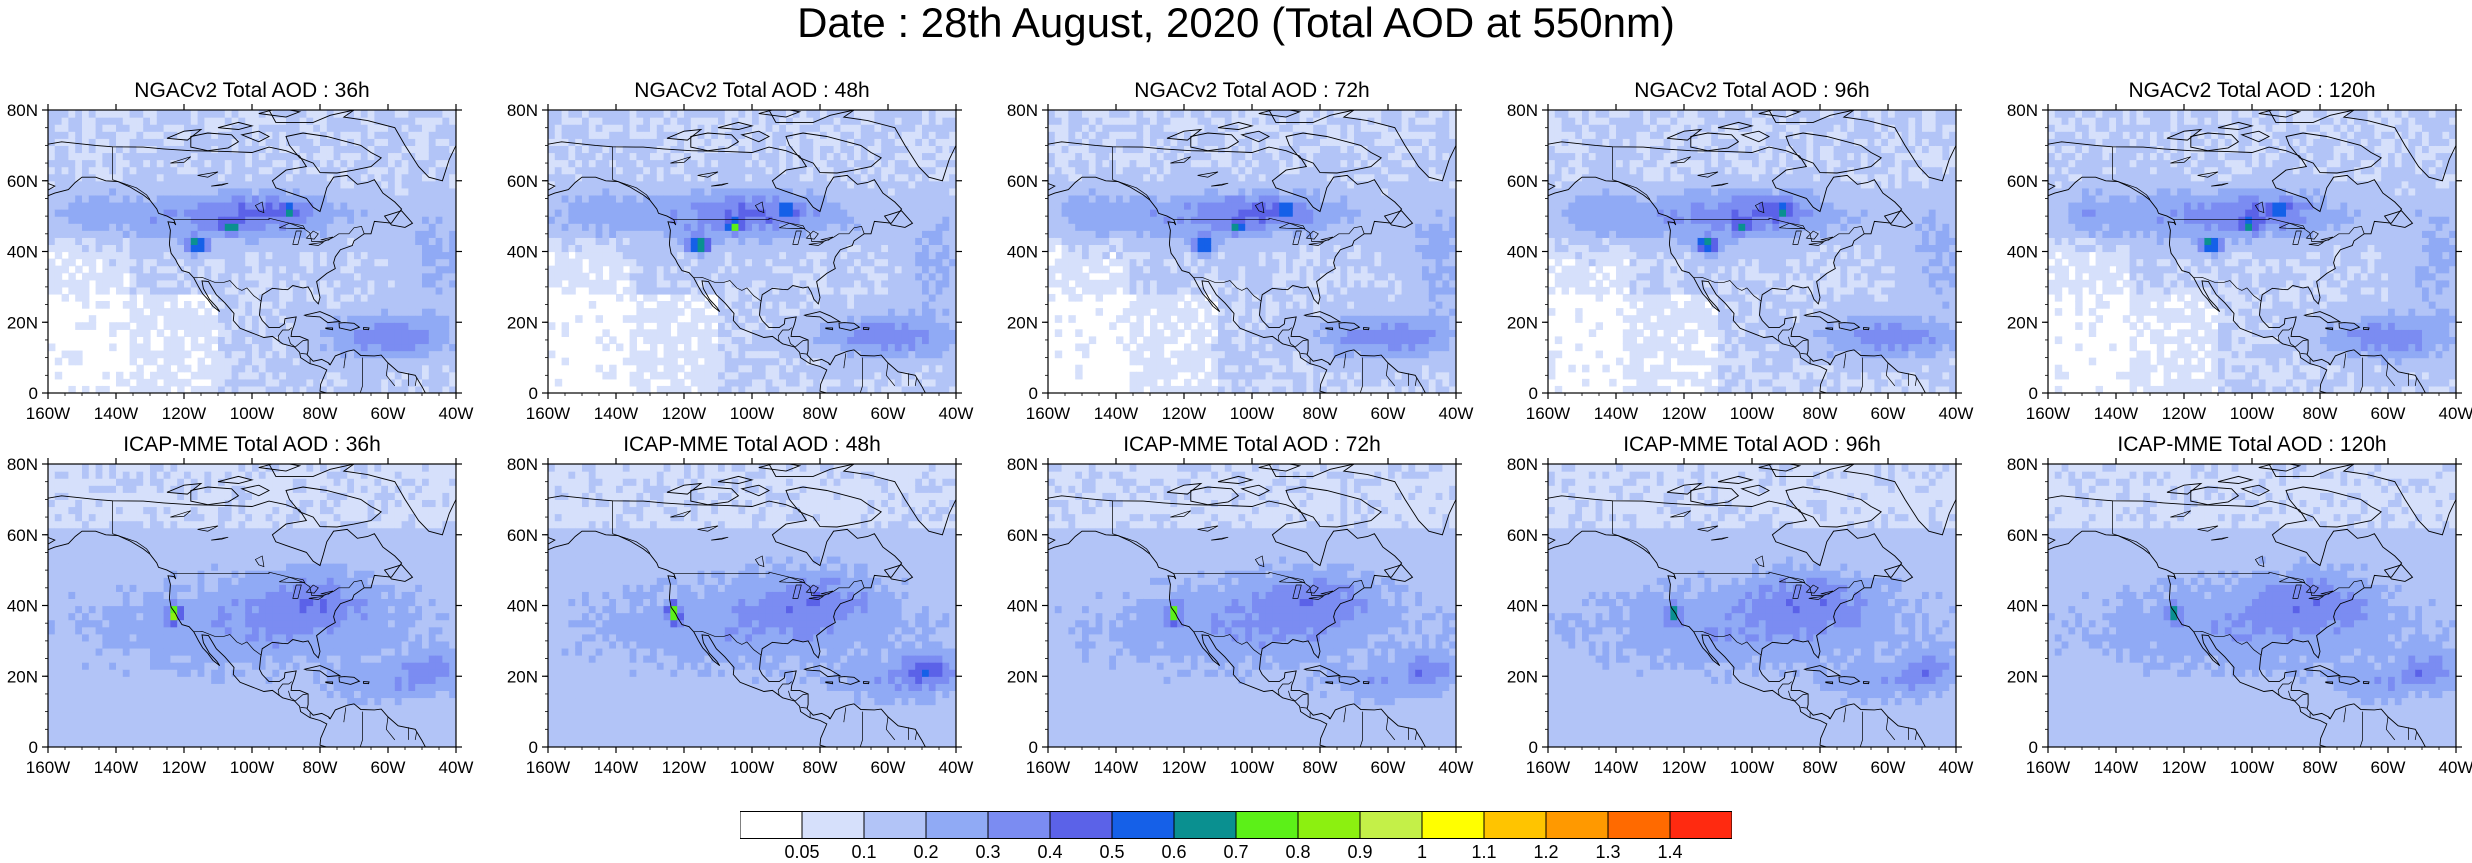  Describe the element at coordinates (1483, 852) in the screenshot. I see `colorbar-tick-label: 1.1` at that location.